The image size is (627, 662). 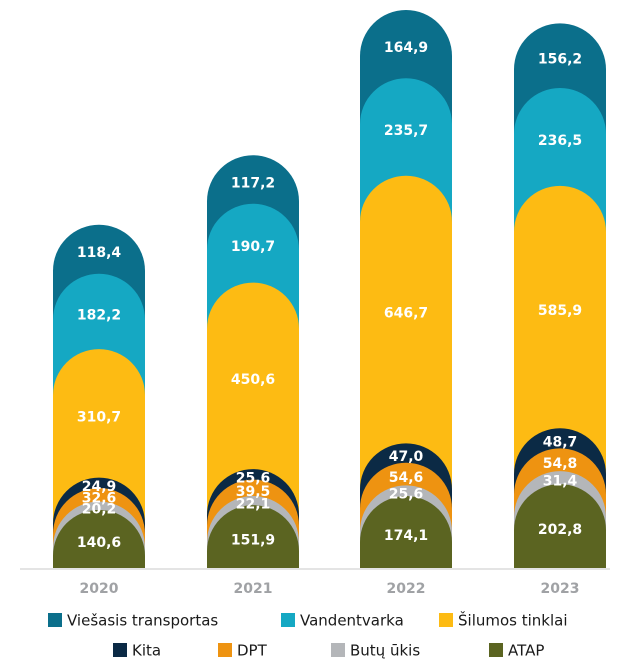 I want to click on value-label: 117,2, so click(x=253, y=183).